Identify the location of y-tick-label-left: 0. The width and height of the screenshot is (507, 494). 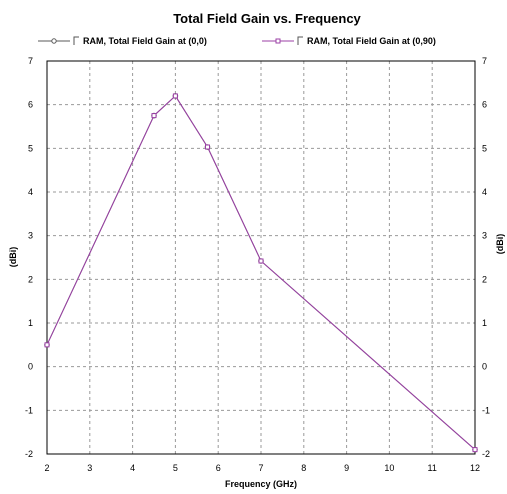
(30, 367).